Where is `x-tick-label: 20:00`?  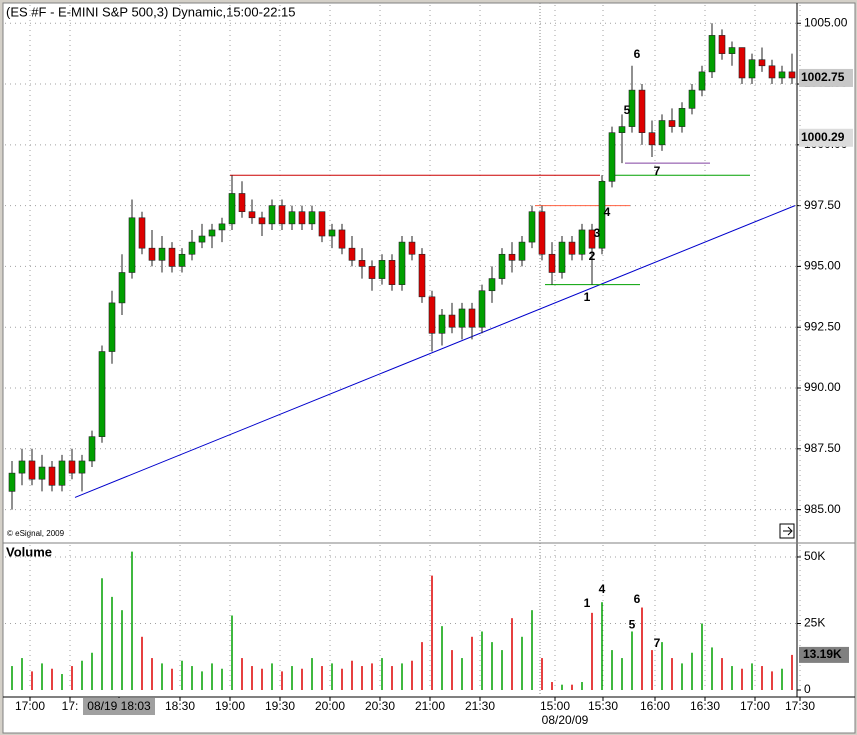 x-tick-label: 20:00 is located at coordinates (330, 706).